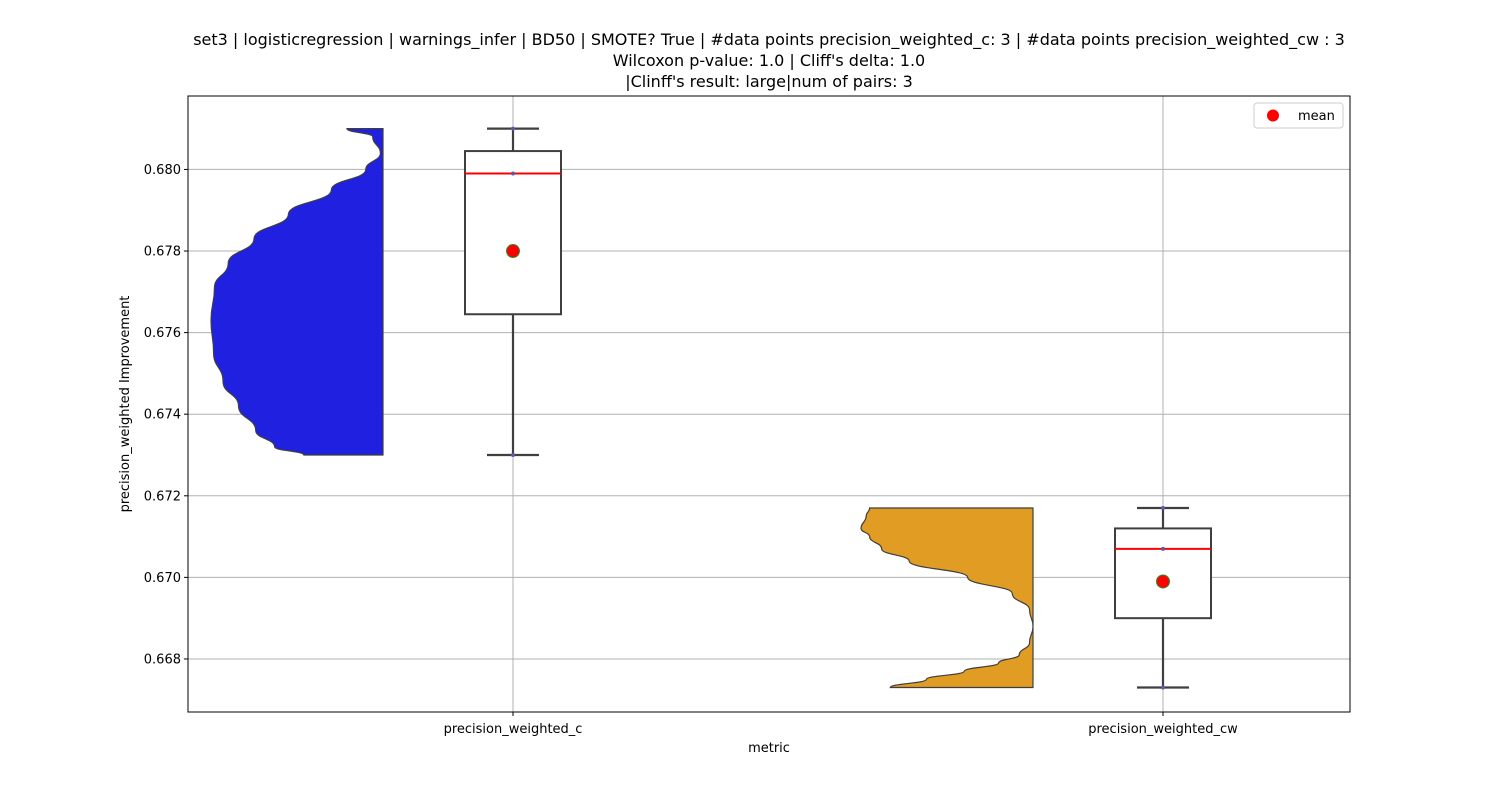 The height and width of the screenshot is (800, 1500). I want to click on y-tick-label: 0.672, so click(162, 496).